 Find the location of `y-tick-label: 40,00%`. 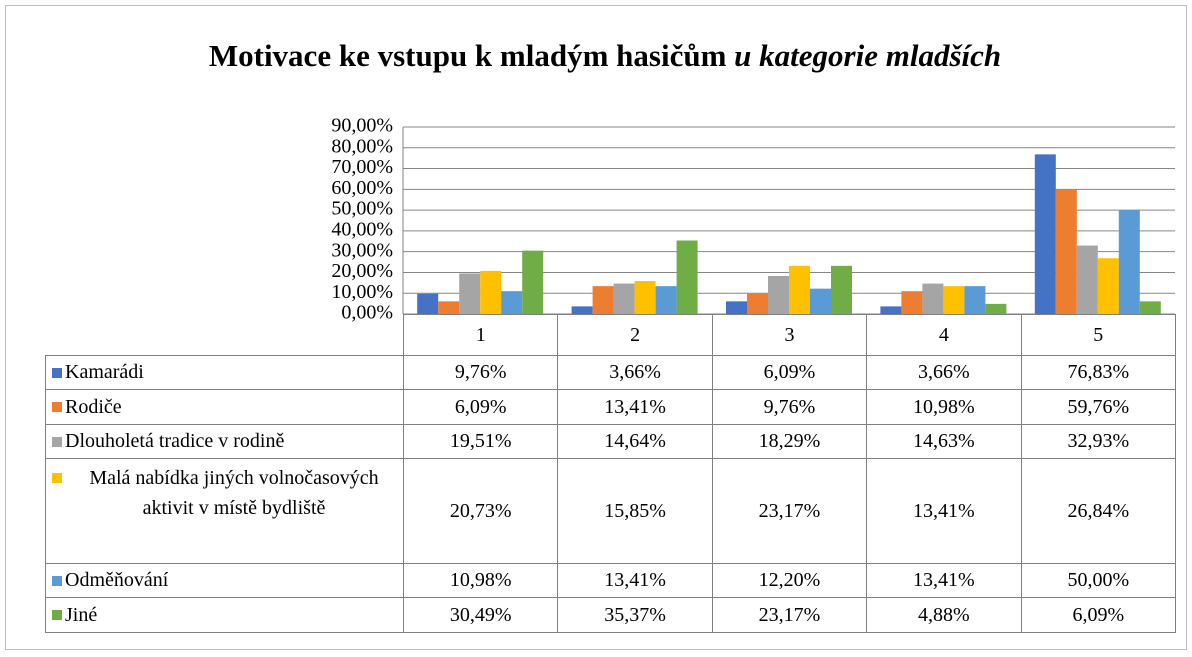

y-tick-label: 40,00% is located at coordinates (362, 229).